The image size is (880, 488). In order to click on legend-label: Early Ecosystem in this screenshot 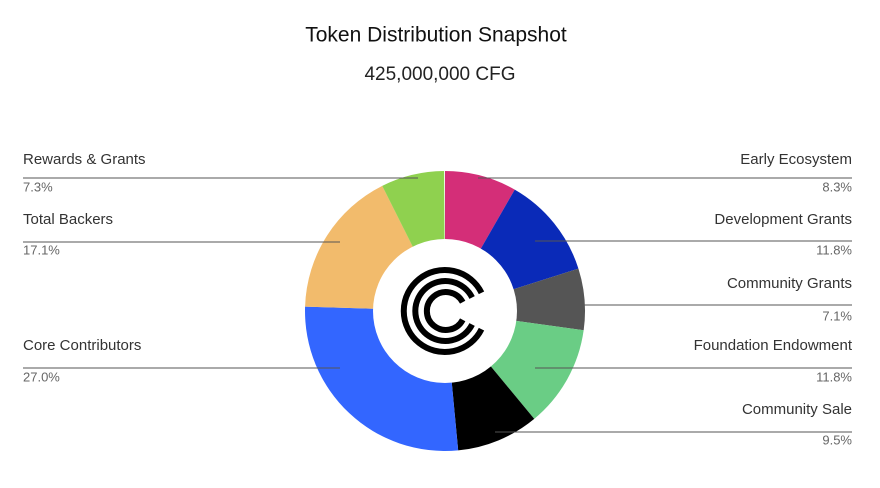, I will do `click(796, 159)`.